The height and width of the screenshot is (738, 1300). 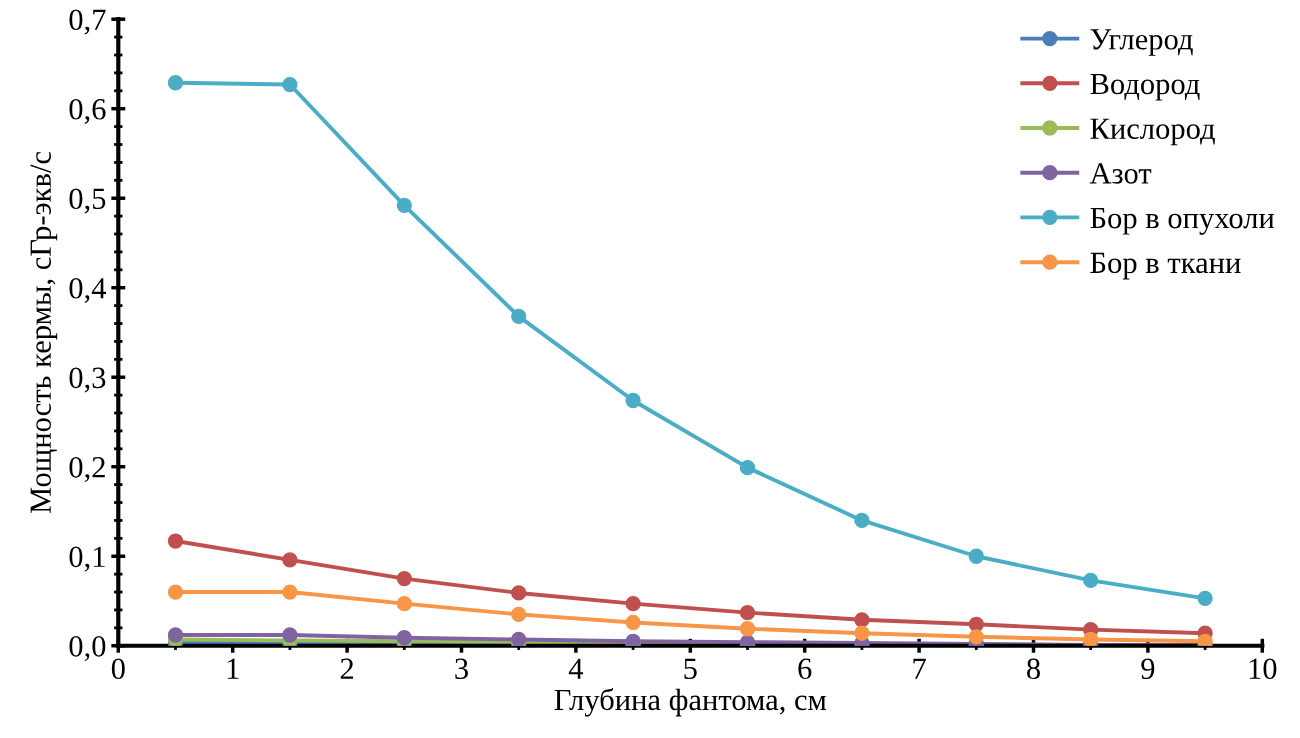 What do you see at coordinates (87, 559) in the screenshot?
I see `y-tick-label: 0,1` at bounding box center [87, 559].